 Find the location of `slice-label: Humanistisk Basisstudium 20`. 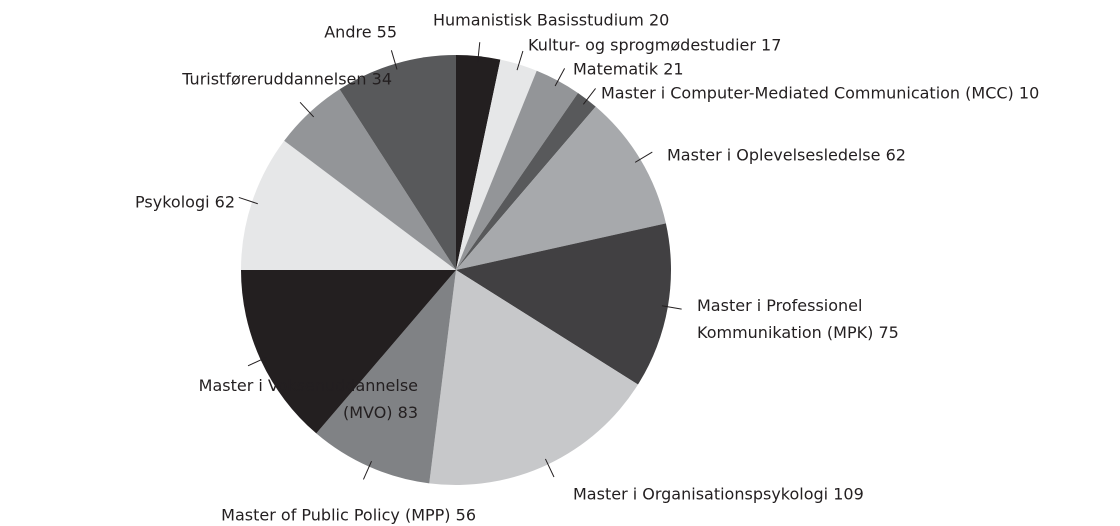

slice-label: Humanistisk Basisstudium 20 is located at coordinates (551, 20).